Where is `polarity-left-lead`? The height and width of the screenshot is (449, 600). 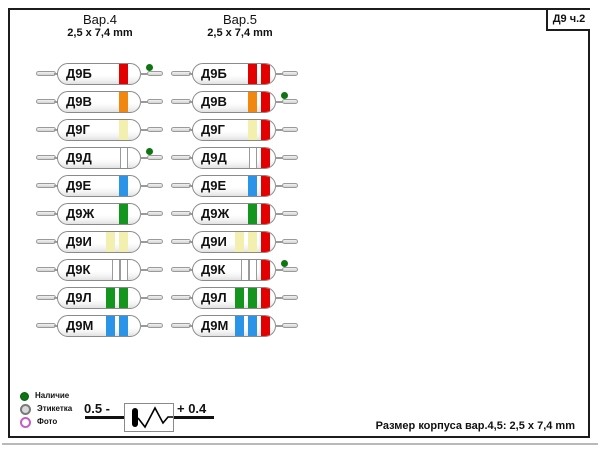 polarity-left-lead is located at coordinates (104, 417).